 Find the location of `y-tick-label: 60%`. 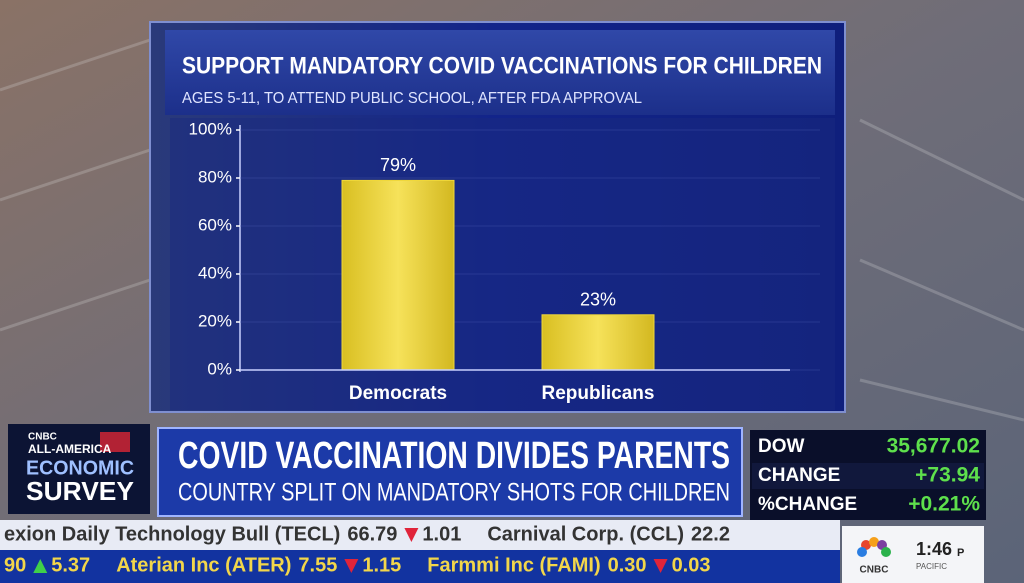

y-tick-label: 60% is located at coordinates (215, 224).